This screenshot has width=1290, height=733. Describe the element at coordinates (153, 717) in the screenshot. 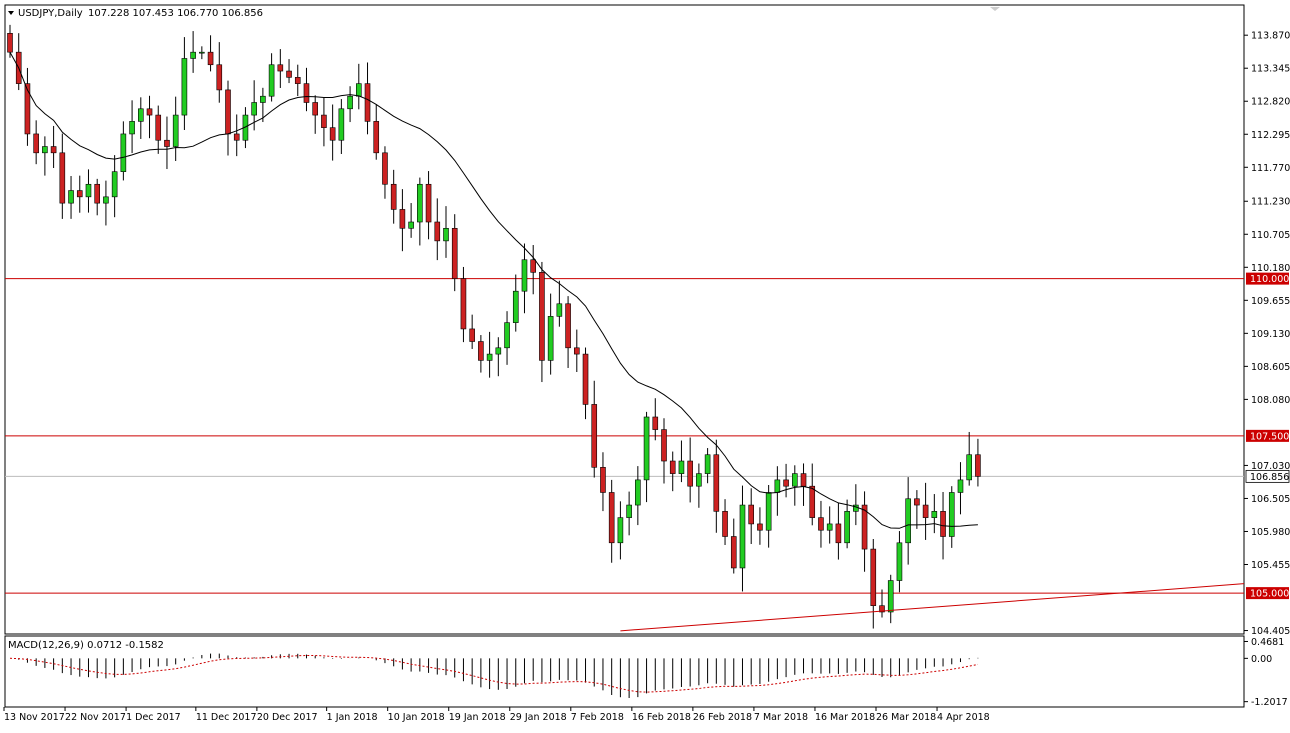

I see `date-tick-label: 1 Dec 2017` at that location.